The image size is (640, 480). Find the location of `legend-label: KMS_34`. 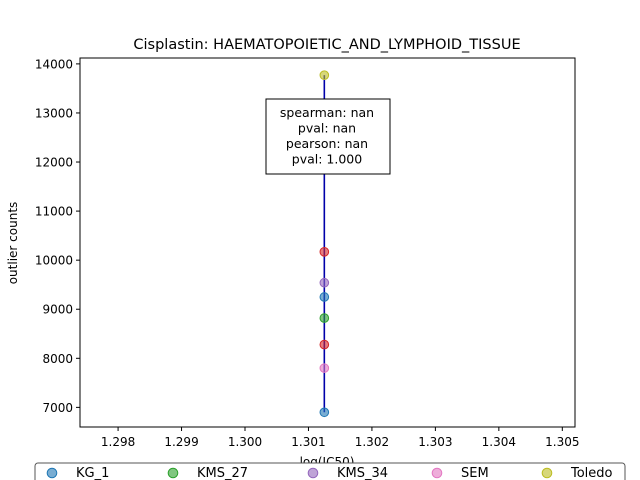

legend-label: KMS_34 is located at coordinates (362, 473).